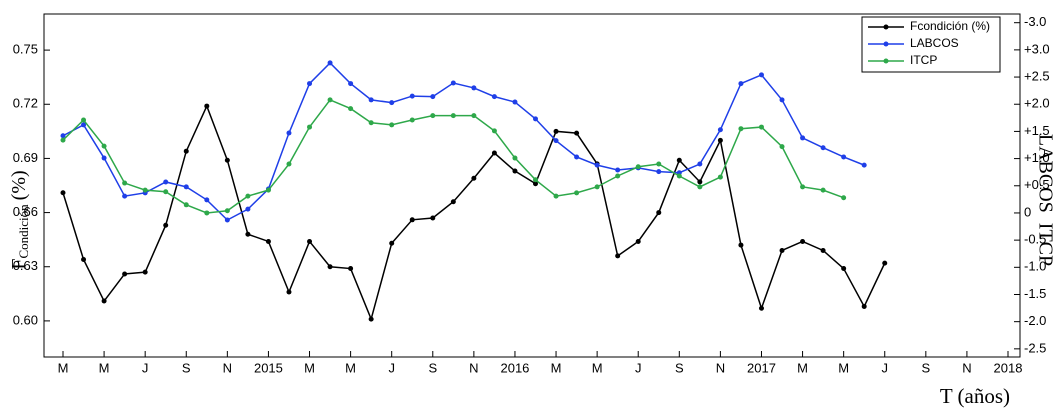  Describe the element at coordinates (1035, 239) in the screenshot. I see `y2-tick-label: -0.5` at that location.